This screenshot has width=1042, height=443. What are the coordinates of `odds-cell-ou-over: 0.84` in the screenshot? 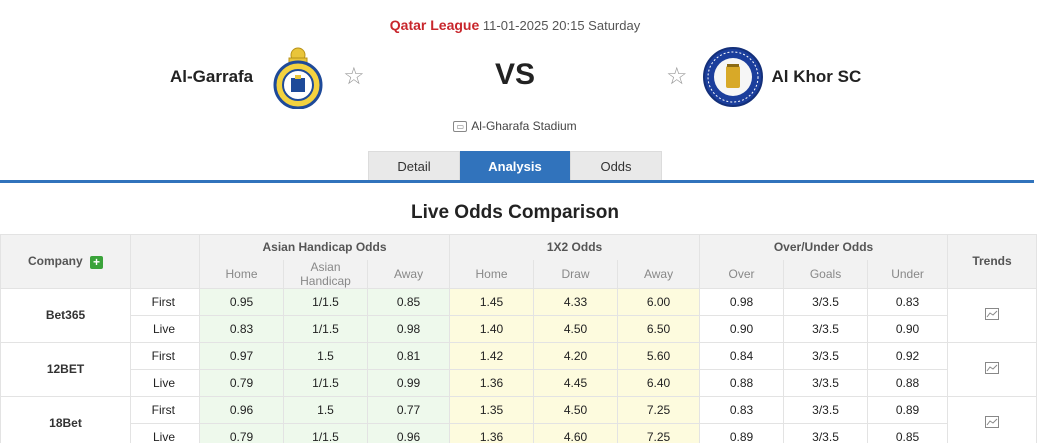 It's located at (742, 355).